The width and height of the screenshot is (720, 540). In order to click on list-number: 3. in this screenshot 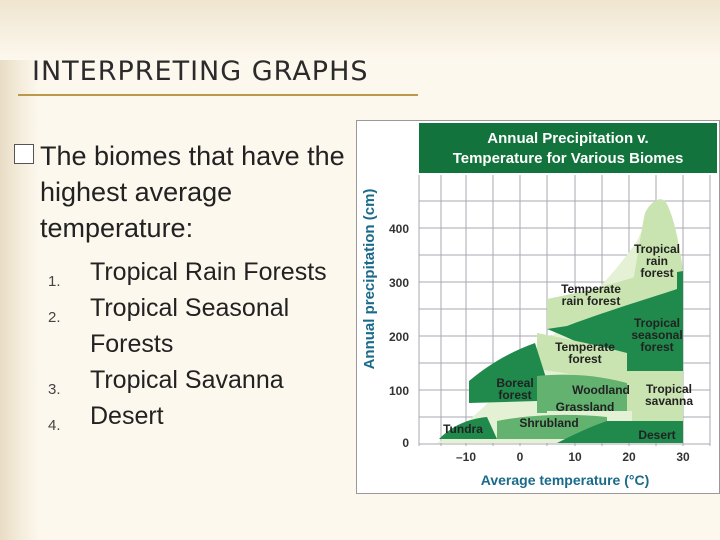, I will do `click(54, 389)`.